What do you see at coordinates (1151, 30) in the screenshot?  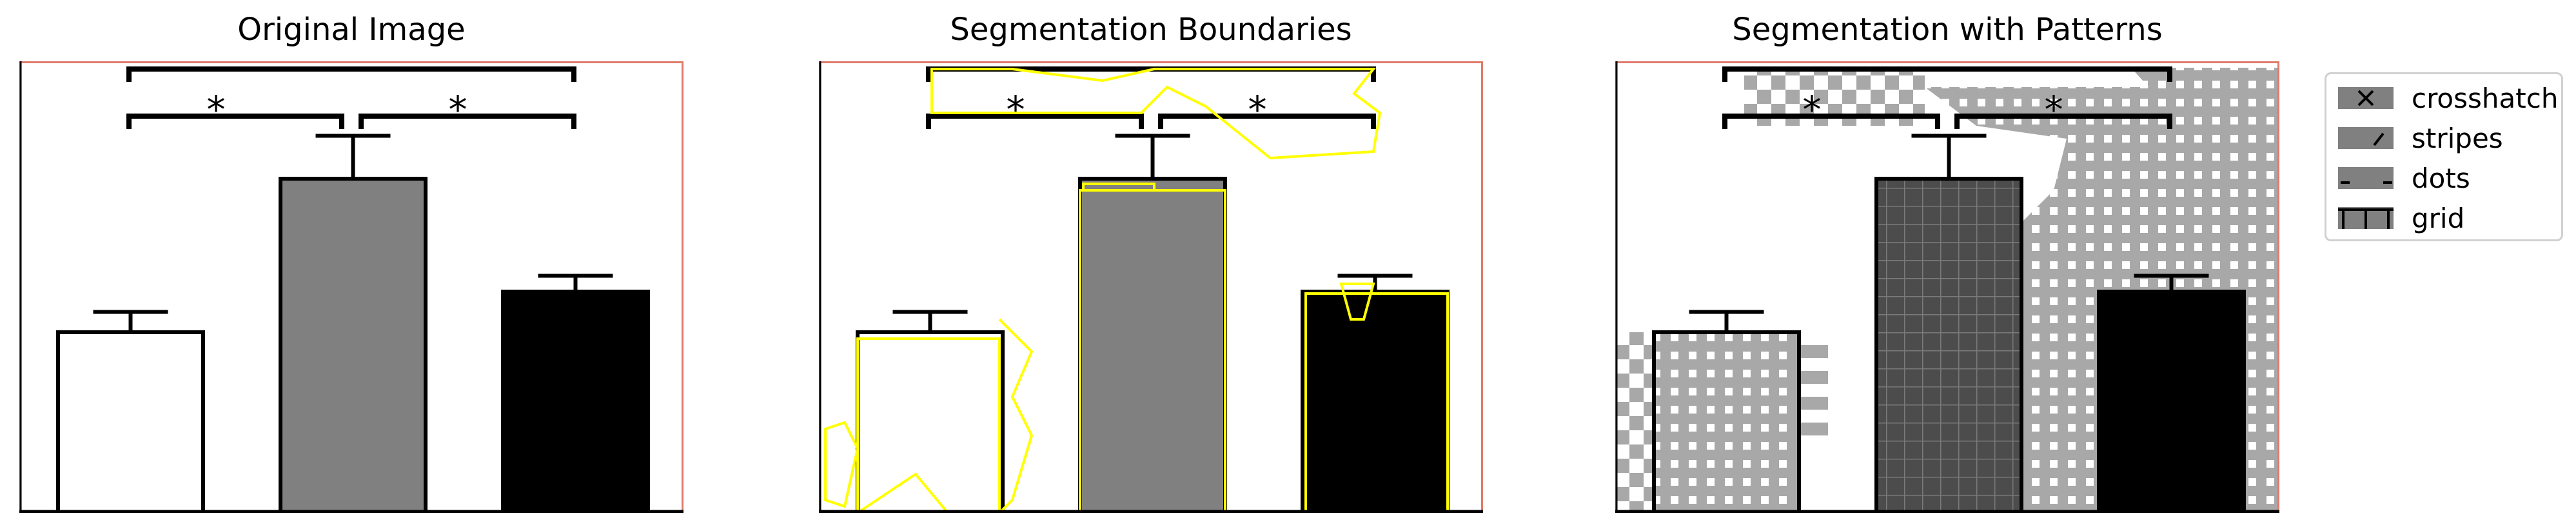 I see `panel-title-boundaries: Segmentation Boundaries` at bounding box center [1151, 30].